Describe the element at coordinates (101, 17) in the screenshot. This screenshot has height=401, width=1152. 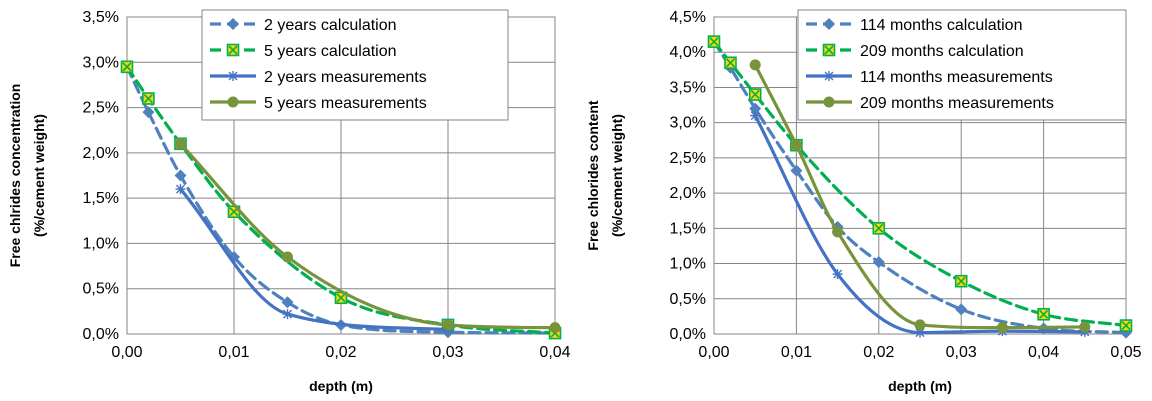
I see `y-tick-label: 3,5%` at that location.